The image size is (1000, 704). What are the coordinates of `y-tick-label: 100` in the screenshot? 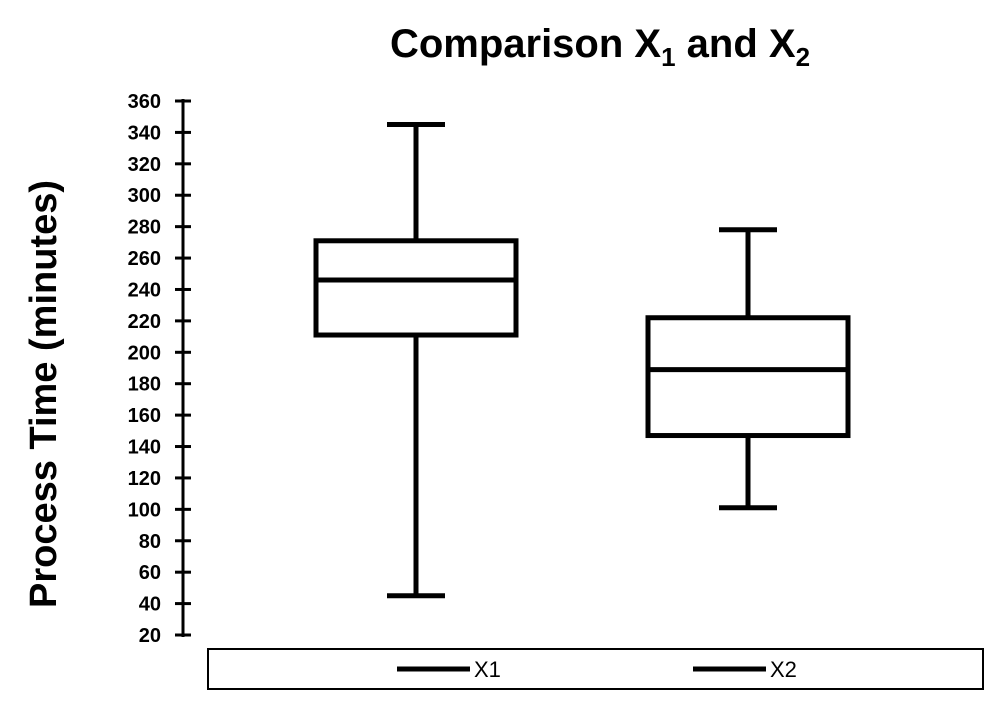 It's located at (144, 510).